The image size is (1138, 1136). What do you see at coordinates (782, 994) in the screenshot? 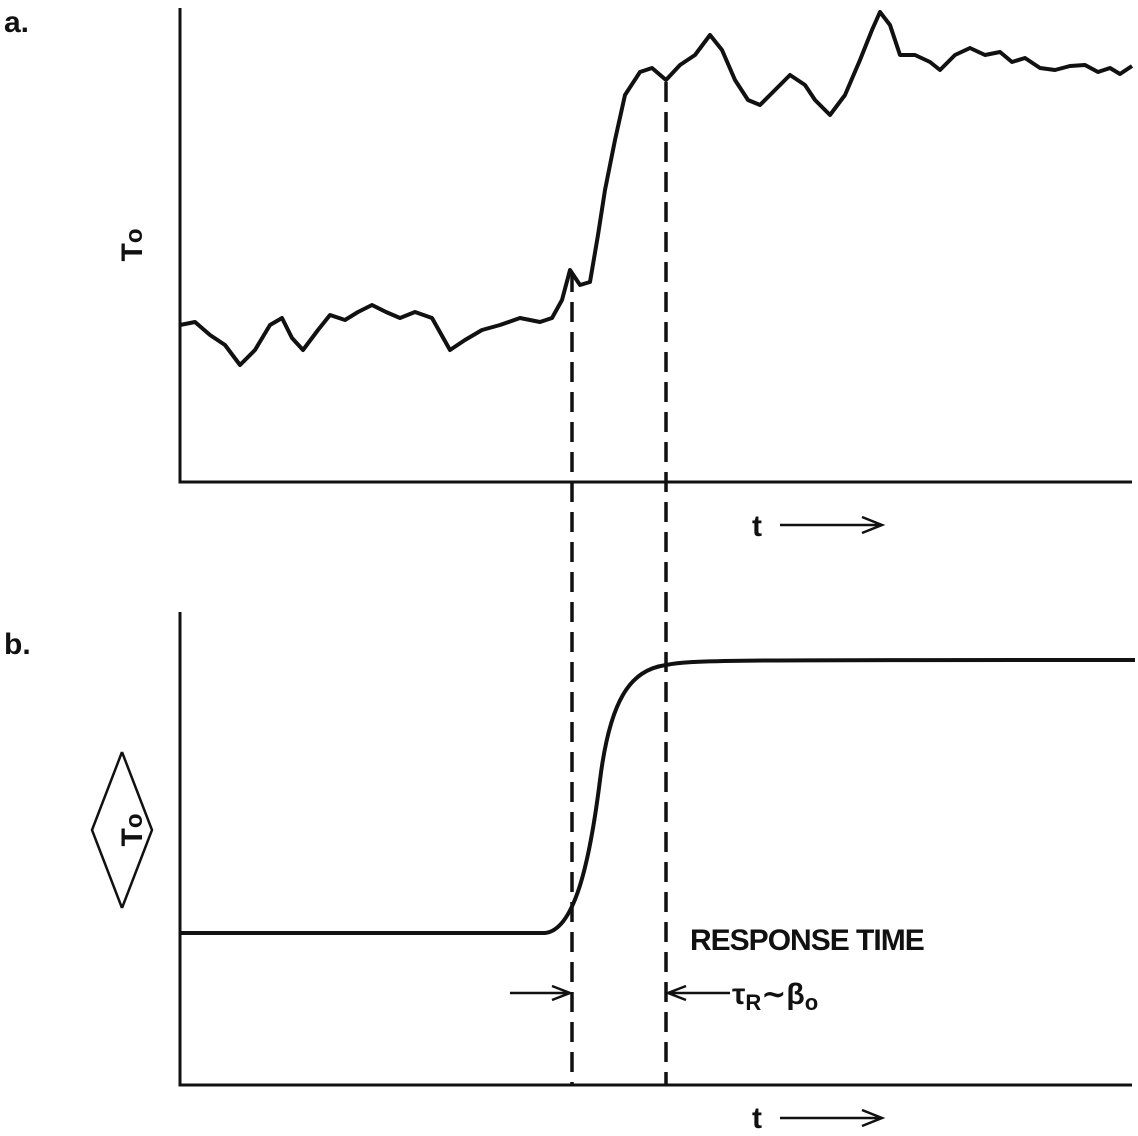
I see `relation: ∼β` at bounding box center [782, 994].